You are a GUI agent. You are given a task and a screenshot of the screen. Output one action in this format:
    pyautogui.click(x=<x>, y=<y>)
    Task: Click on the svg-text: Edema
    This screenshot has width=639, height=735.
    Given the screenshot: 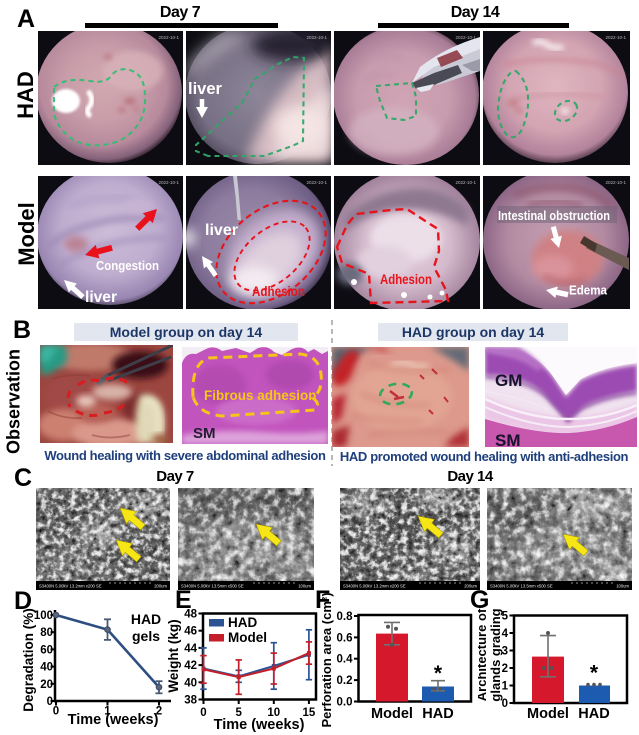 What is the action you would take?
    pyautogui.click(x=588, y=291)
    